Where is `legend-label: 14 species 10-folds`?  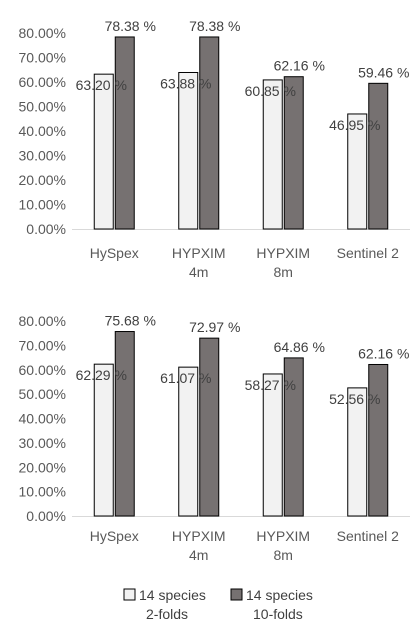 legend-label: 14 species 10-folds is located at coordinates (279, 604).